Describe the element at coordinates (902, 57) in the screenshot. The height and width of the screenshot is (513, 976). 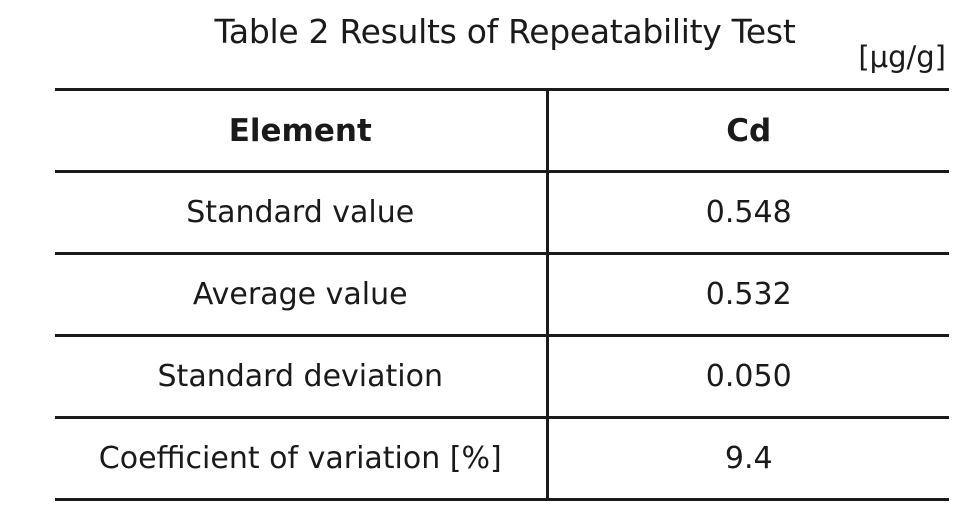
I see `unit-label: [μg/g]` at that location.